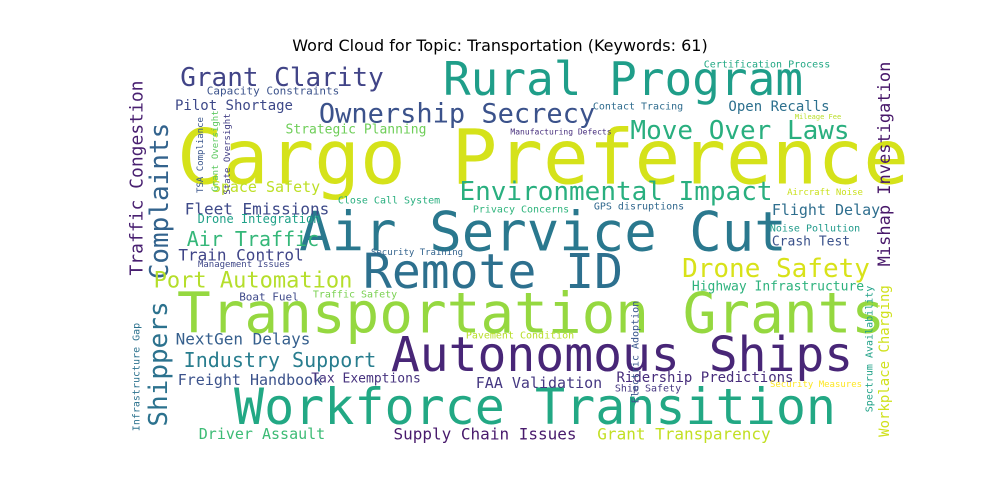 This screenshot has height=500, width=1000. Describe the element at coordinates (815, 229) in the screenshot. I see `word-noise-pollution: Noise Pollution` at that location.